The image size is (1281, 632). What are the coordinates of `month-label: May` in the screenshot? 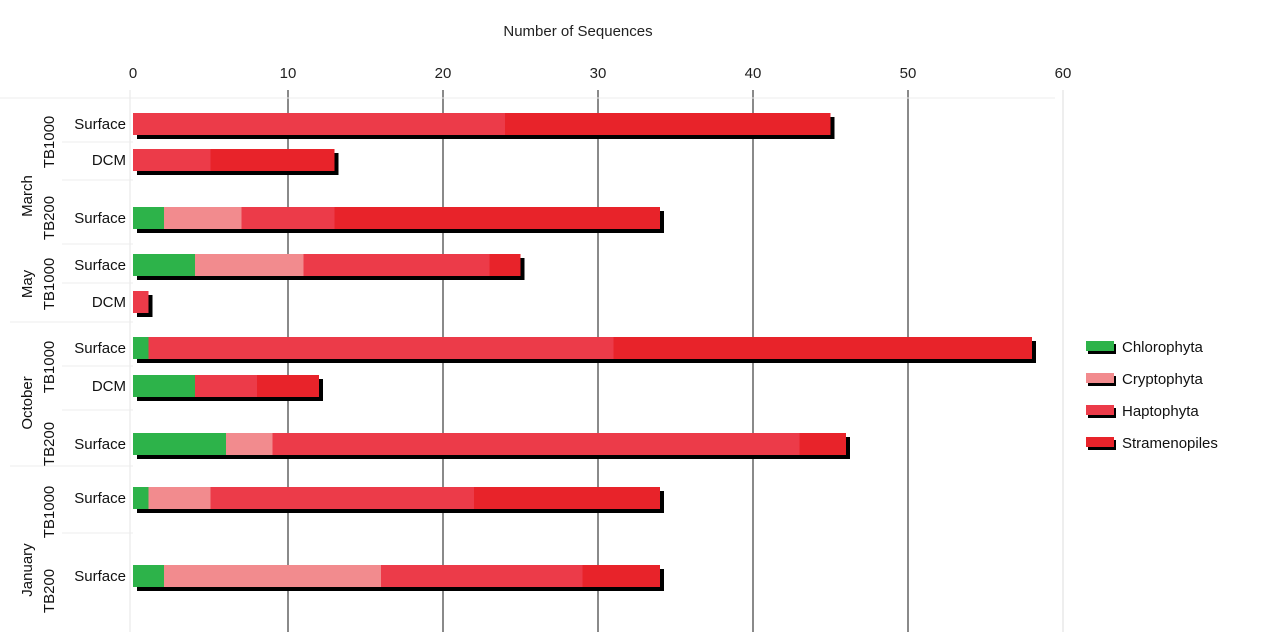 It's located at (27, 283).